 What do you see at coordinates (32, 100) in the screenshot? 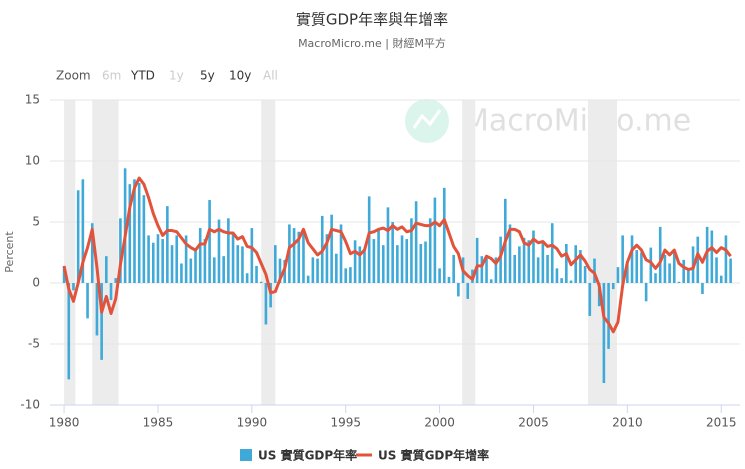
I see `y-tick-label: 15` at bounding box center [32, 100].